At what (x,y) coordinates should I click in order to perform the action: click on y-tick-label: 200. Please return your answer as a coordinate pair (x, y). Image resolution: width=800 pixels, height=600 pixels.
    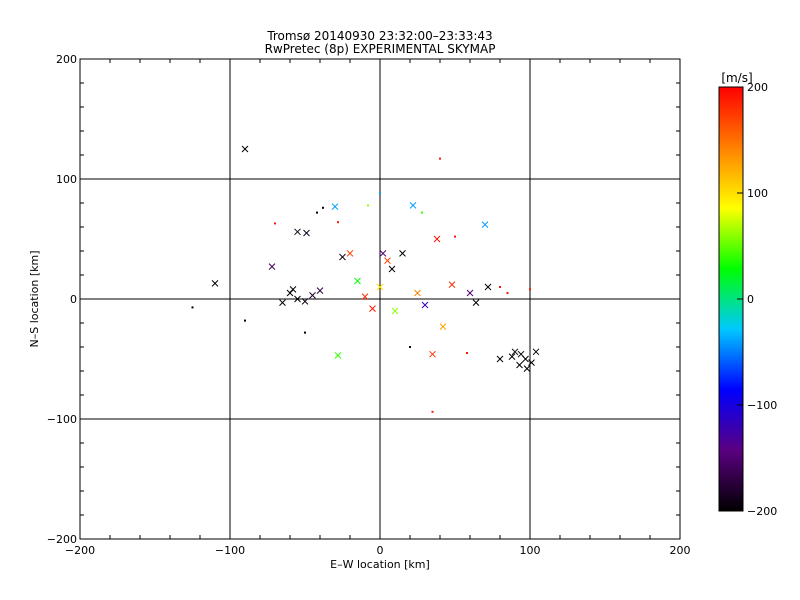
    Looking at the image, I should click on (66, 59).